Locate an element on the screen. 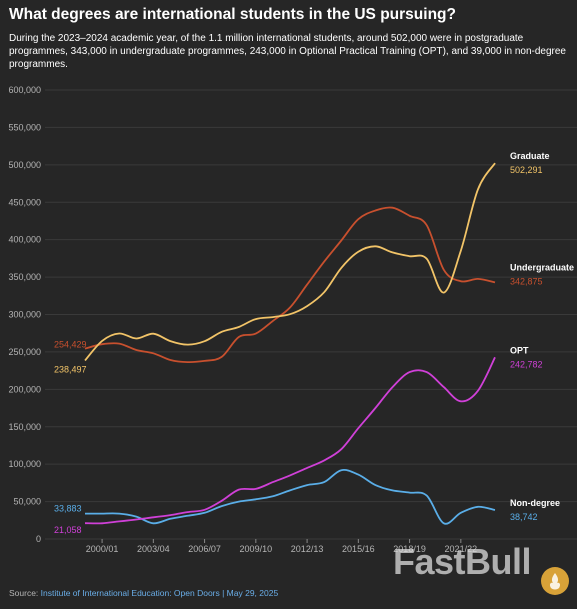  y-tick-label: 500,000 is located at coordinates (24, 165).